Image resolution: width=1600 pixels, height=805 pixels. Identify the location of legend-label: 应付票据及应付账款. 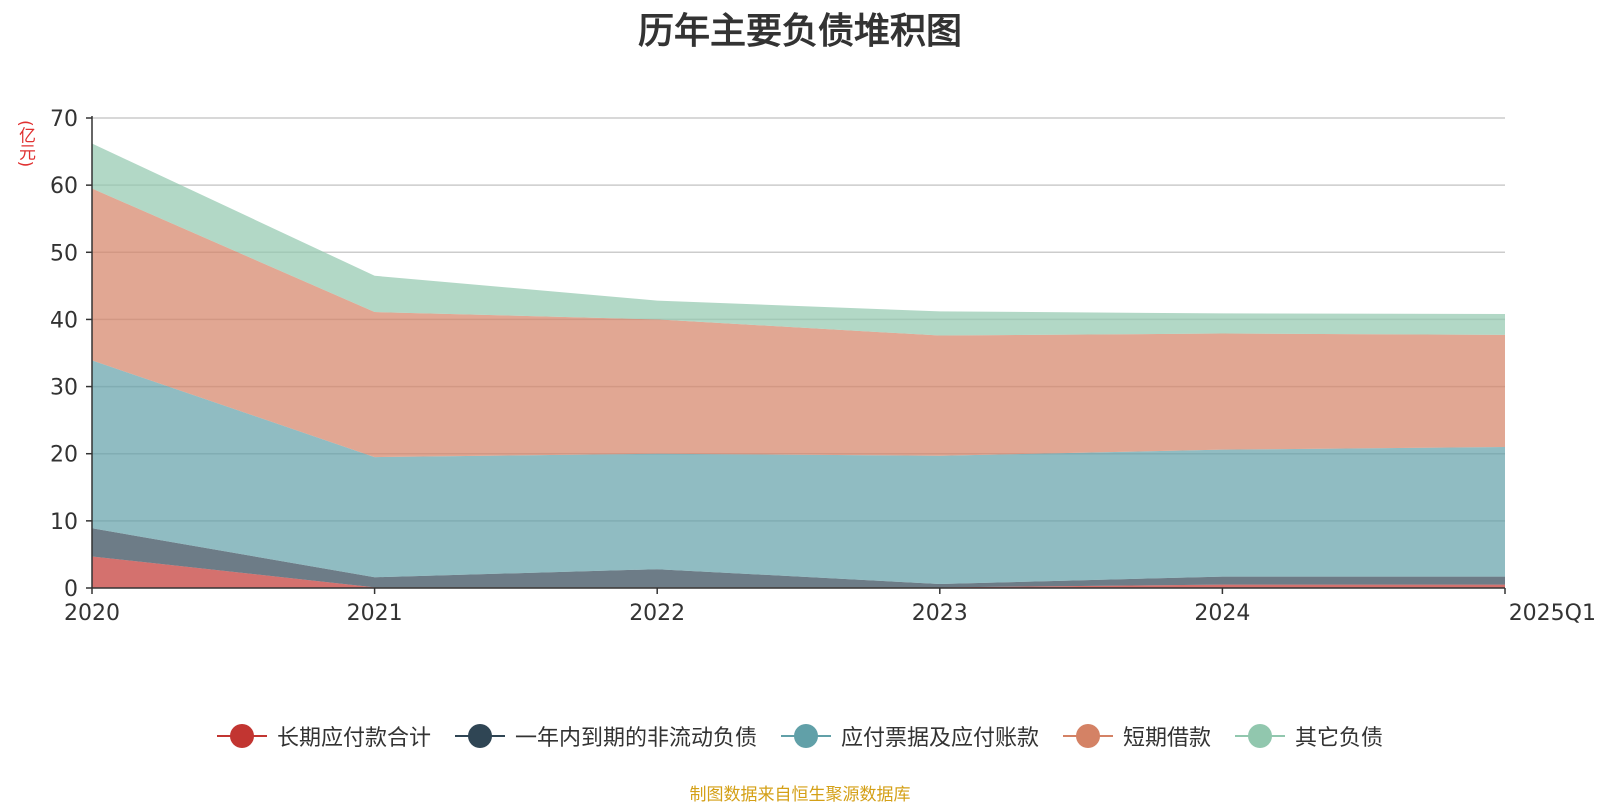
(939, 738).